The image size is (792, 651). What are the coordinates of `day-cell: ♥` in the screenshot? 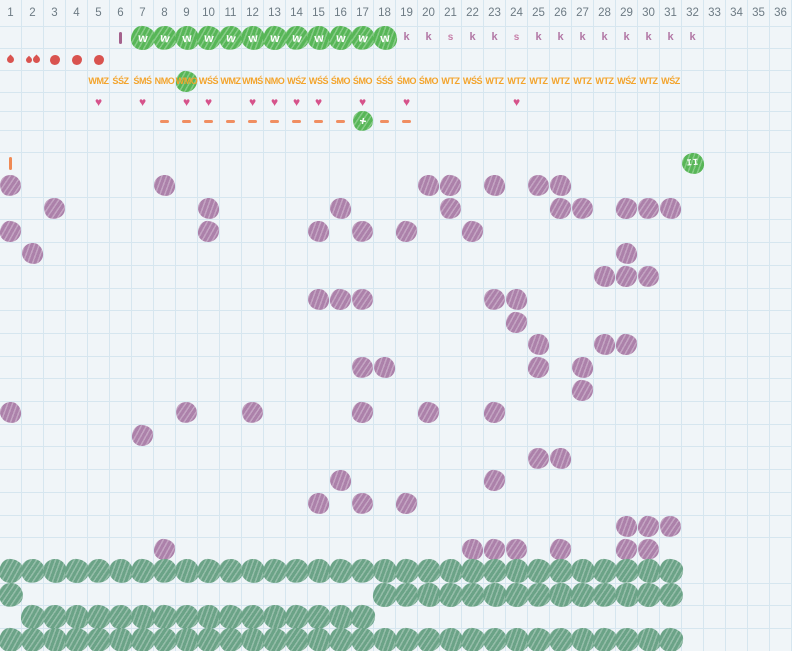 It's located at (275, 102).